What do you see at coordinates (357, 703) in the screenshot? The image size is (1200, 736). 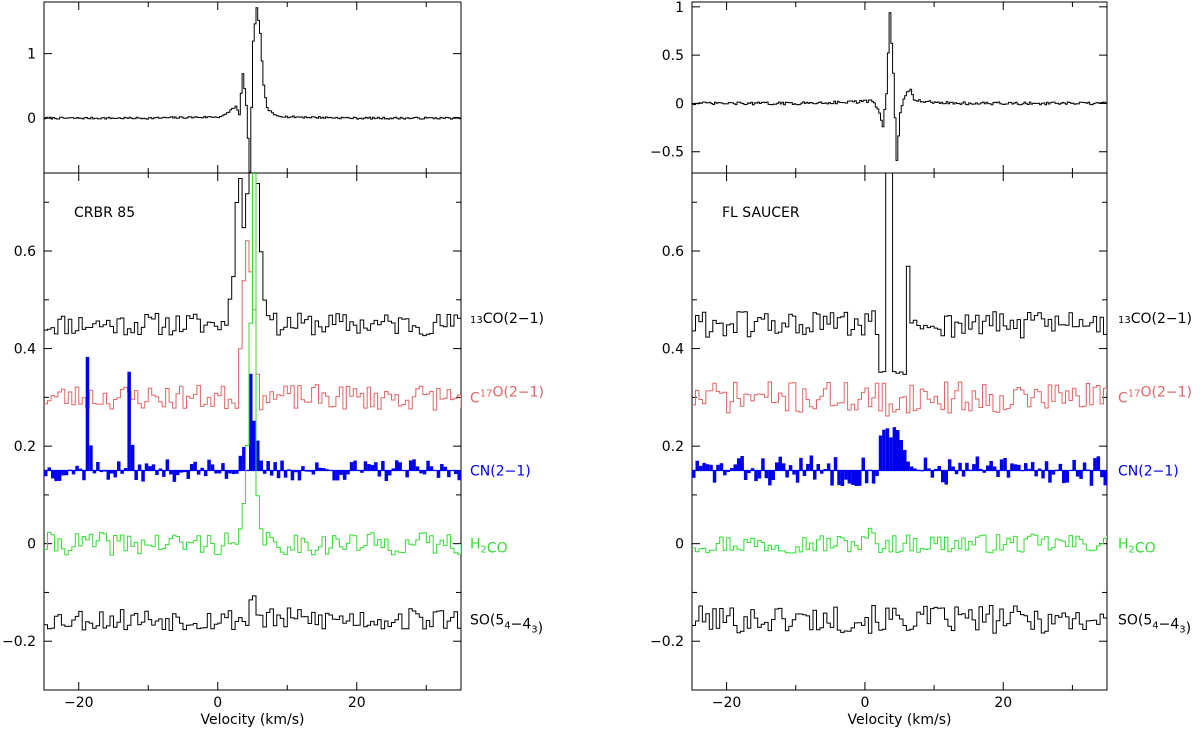 I see `x-tick-label: 20` at bounding box center [357, 703].